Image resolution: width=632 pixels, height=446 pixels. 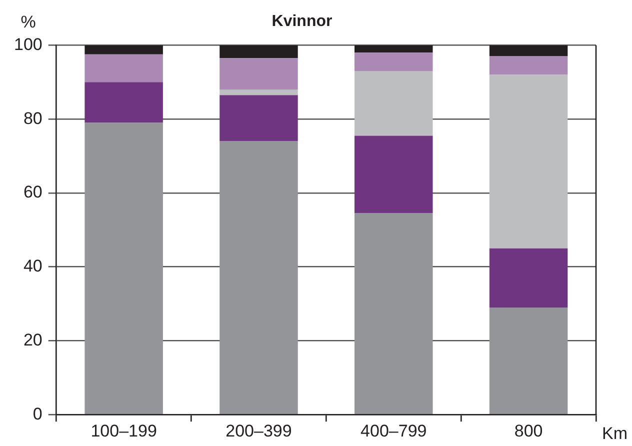 I want to click on x-tick-label: 800, so click(x=528, y=430).